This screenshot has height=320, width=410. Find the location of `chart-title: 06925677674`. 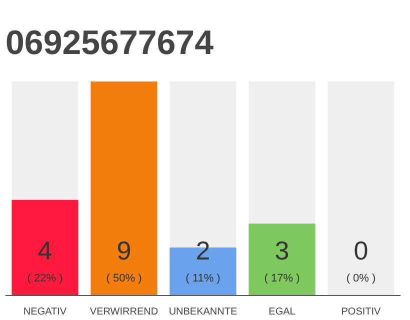

chart-title: 06925677674 is located at coordinates (110, 43).